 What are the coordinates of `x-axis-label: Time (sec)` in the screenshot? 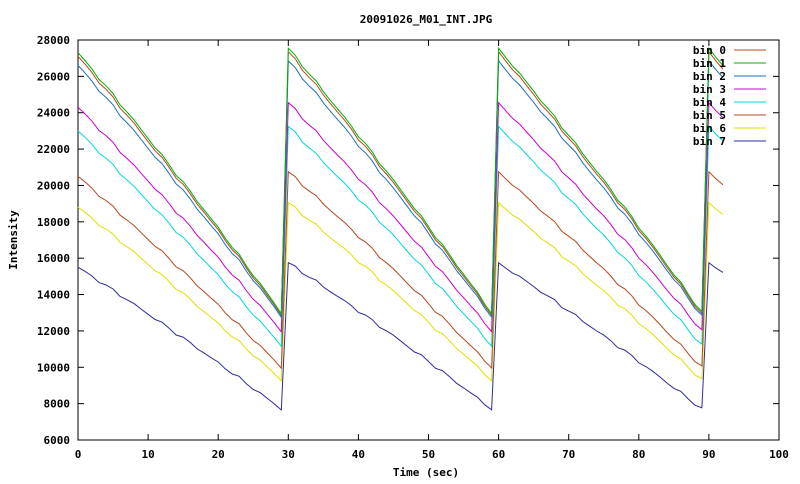 It's located at (426, 472).